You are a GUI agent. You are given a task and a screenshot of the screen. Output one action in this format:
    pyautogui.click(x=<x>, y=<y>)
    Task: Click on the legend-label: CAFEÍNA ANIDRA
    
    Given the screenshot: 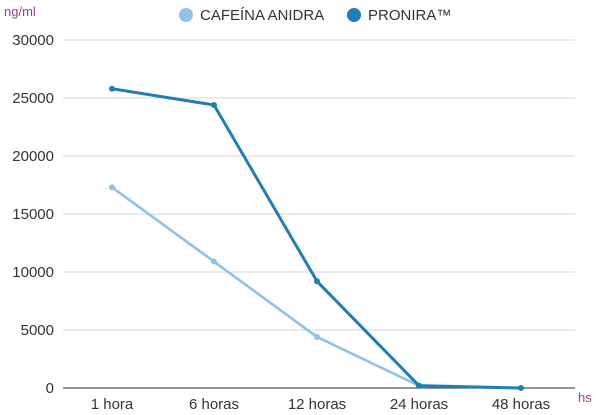 What is the action you would take?
    pyautogui.click(x=262, y=15)
    